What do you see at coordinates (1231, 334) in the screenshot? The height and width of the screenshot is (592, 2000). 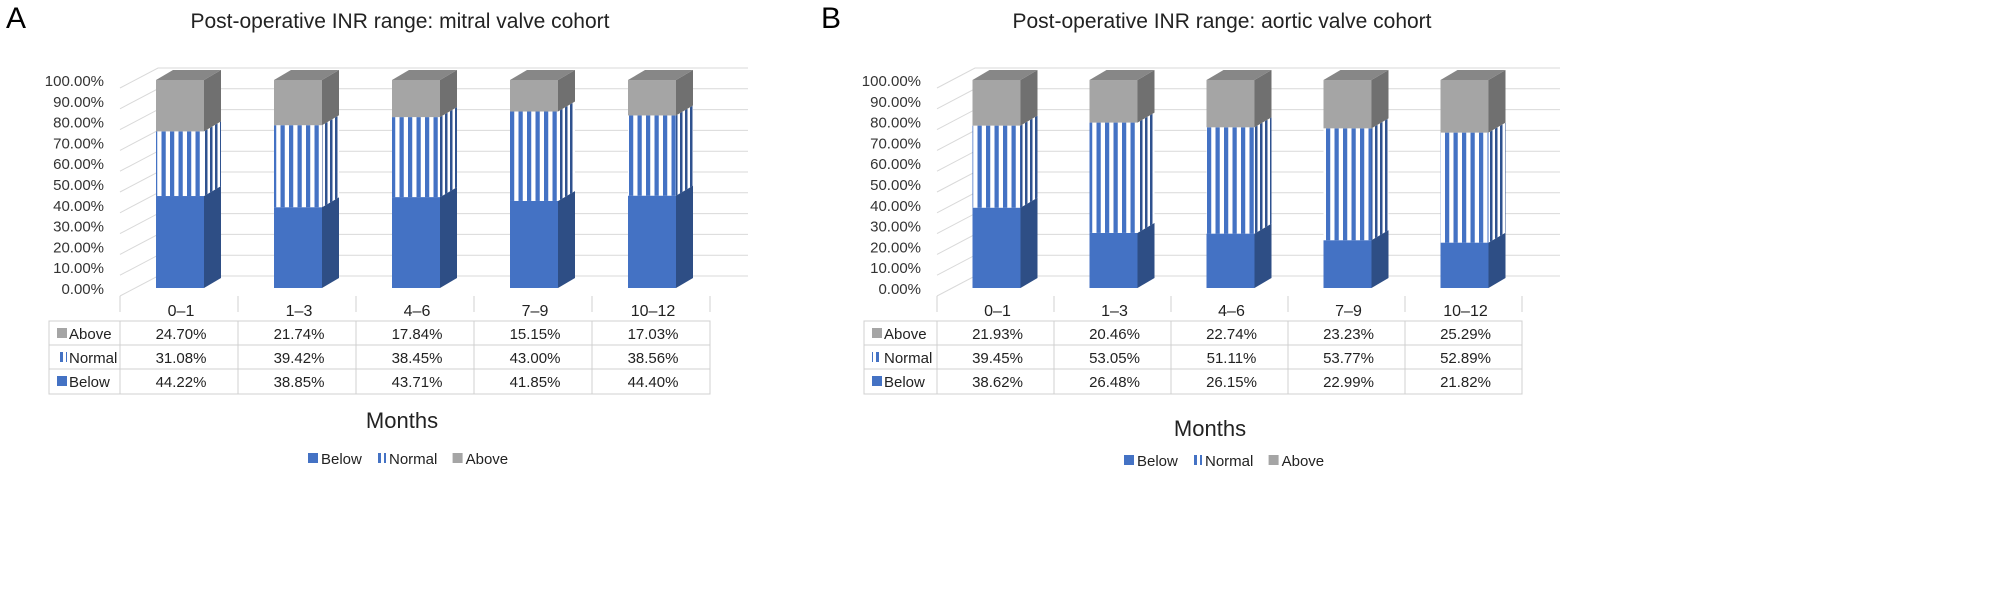 I see `data-table-value: 22.74%` at bounding box center [1231, 334].